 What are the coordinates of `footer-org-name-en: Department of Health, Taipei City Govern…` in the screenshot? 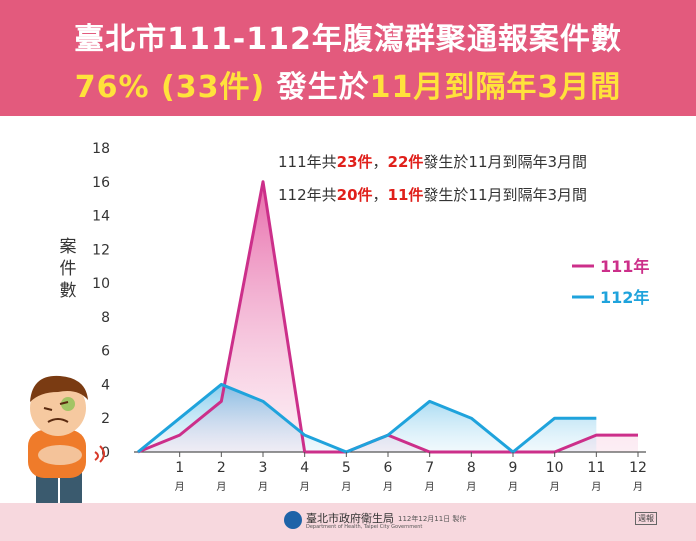 It's located at (364, 527).